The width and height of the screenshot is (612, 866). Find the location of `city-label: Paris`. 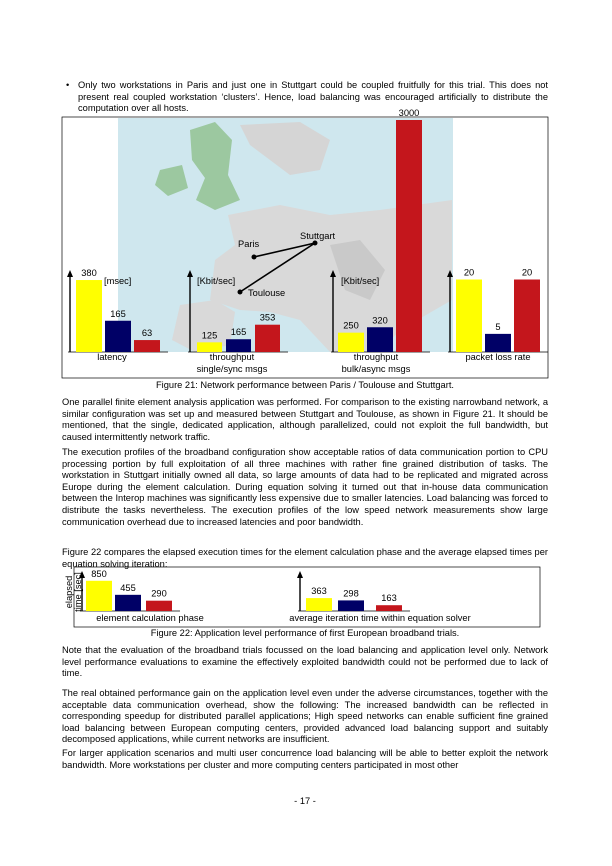

city-label: Paris is located at coordinates (249, 244).